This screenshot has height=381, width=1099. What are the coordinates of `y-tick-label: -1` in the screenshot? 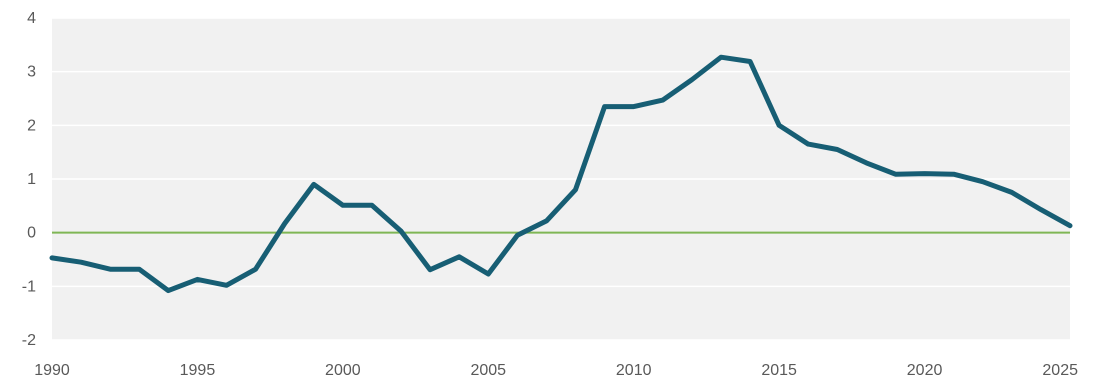 It's located at (29, 286).